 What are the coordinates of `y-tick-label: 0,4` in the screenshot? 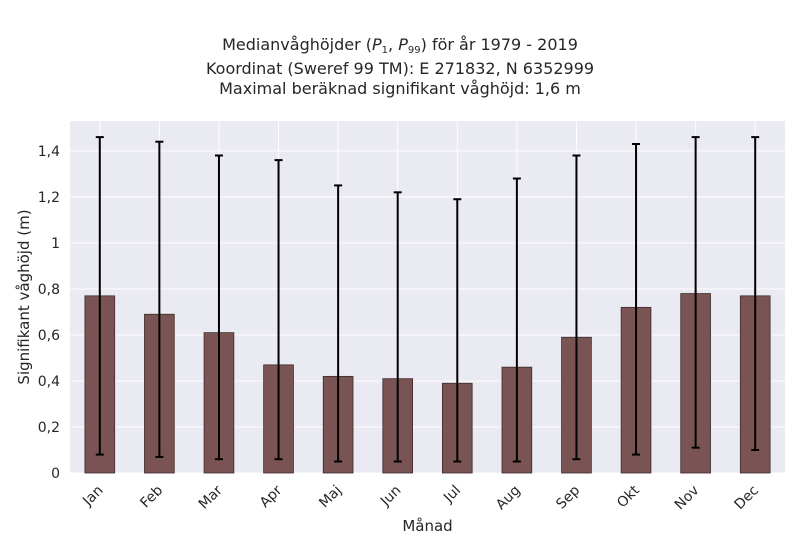 It's located at (49, 382).